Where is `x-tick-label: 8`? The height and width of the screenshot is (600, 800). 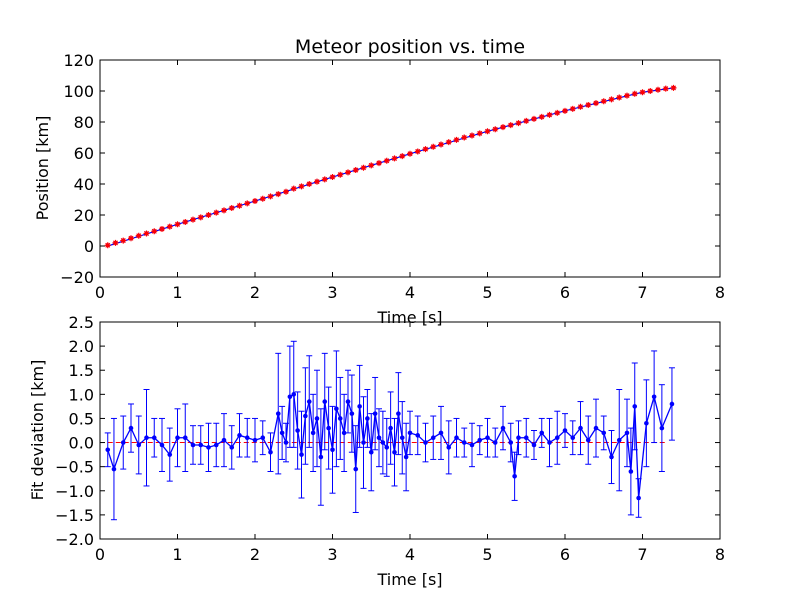 x-tick-label: 8 is located at coordinates (720, 292).